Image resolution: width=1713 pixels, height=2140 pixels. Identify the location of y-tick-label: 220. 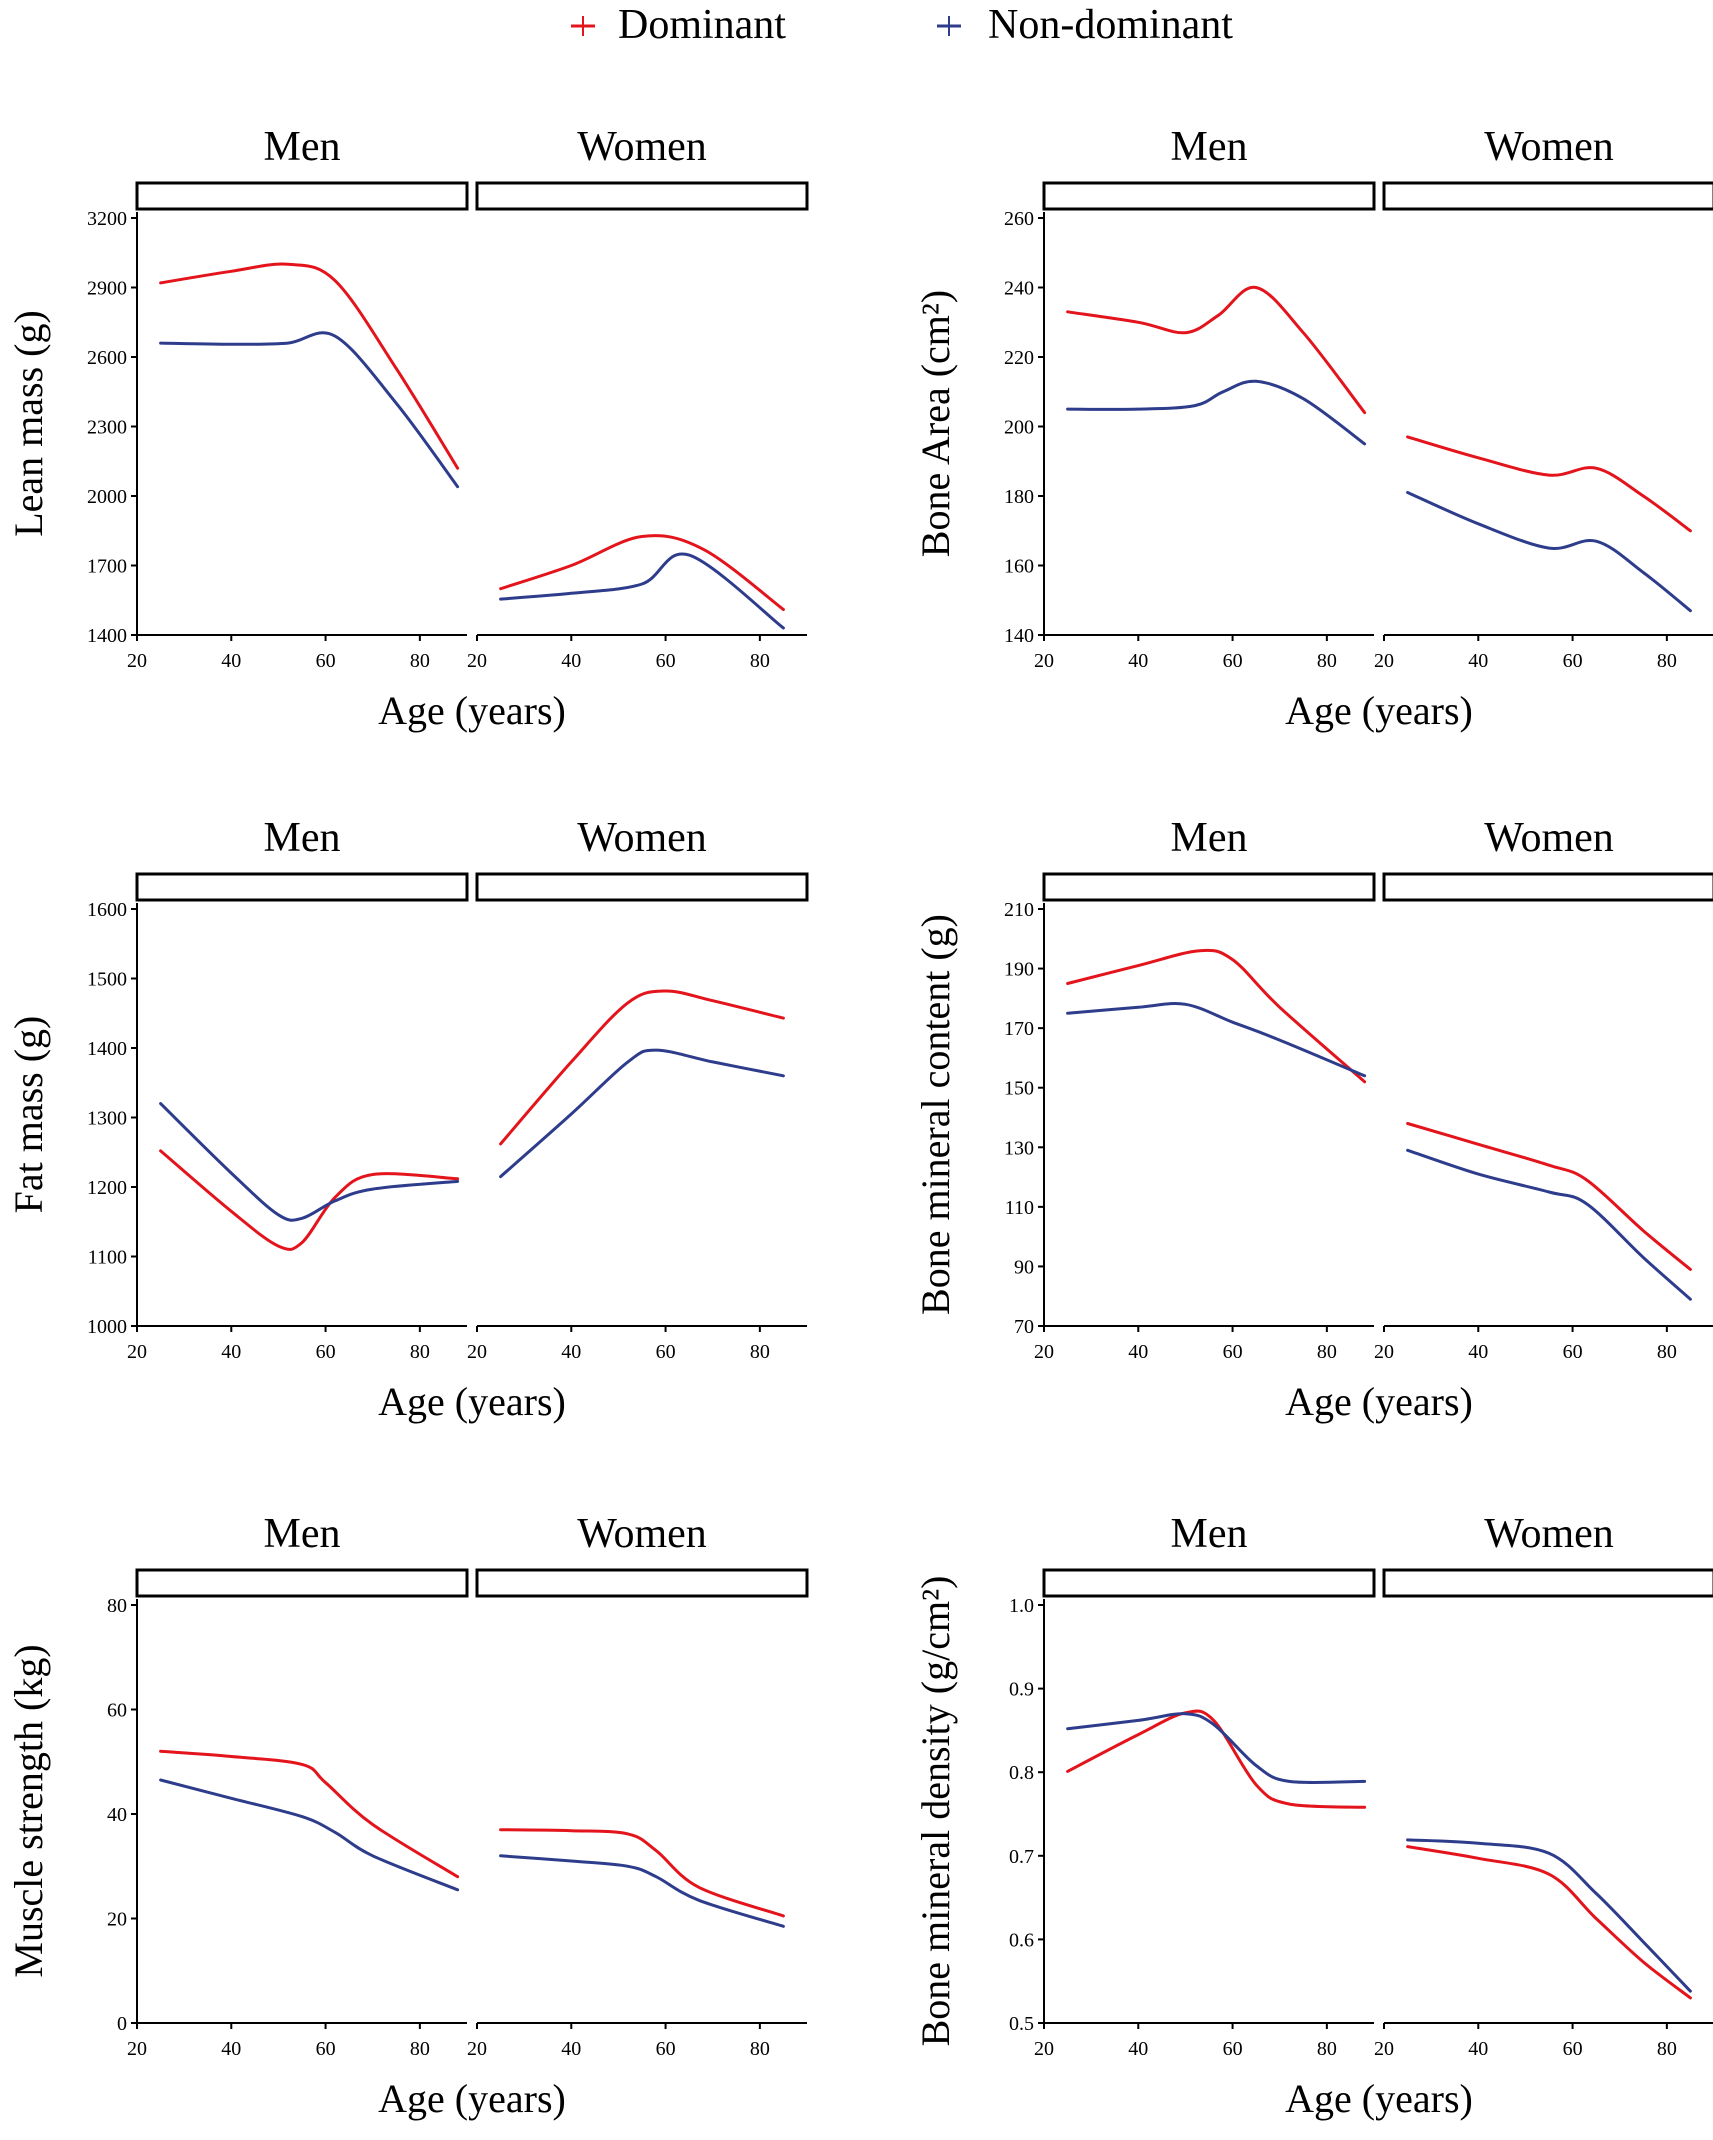
(1019, 358).